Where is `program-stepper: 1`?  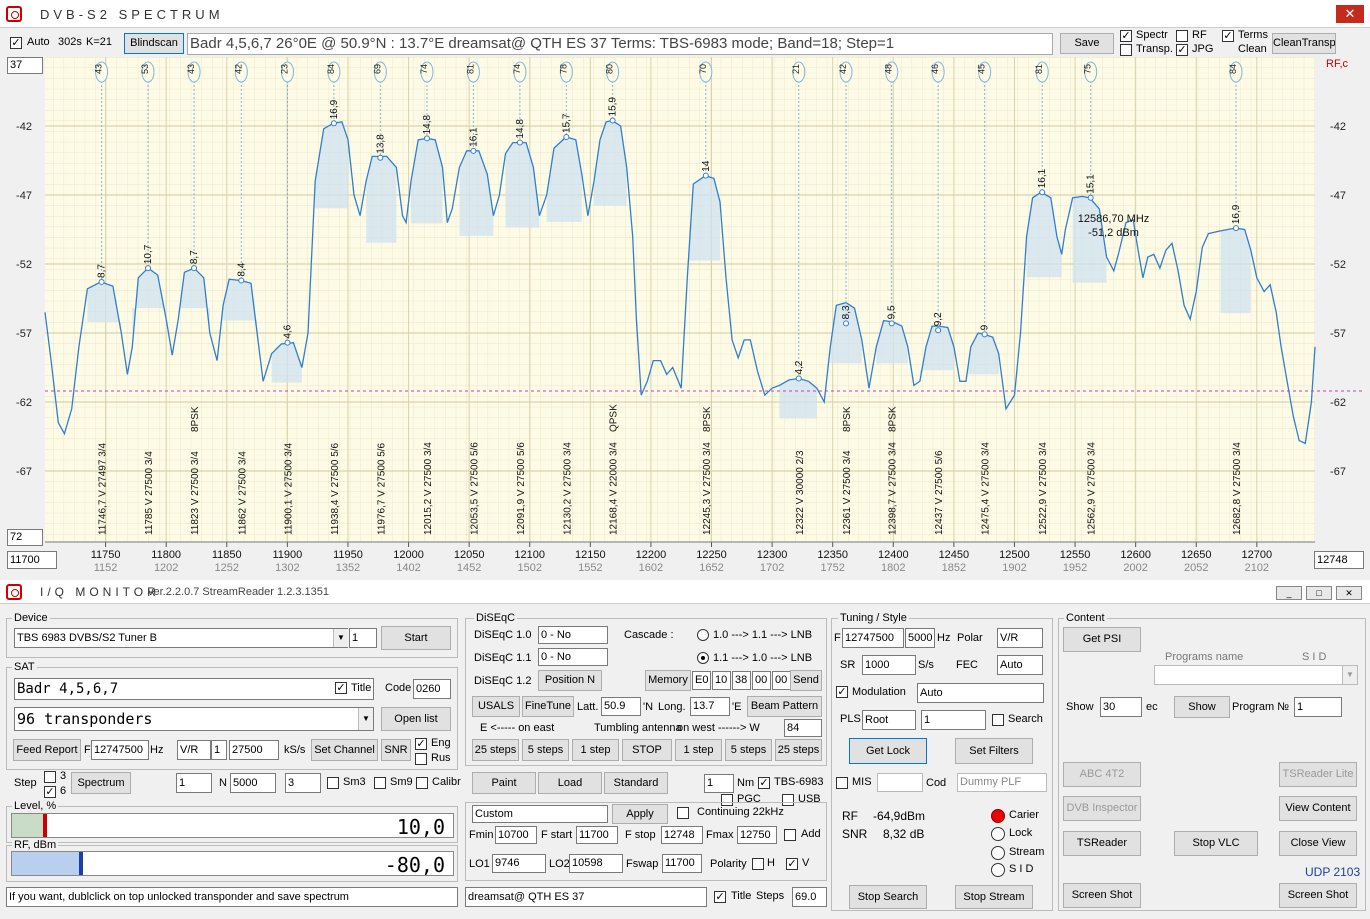
program-stepper: 1 is located at coordinates (1318, 707).